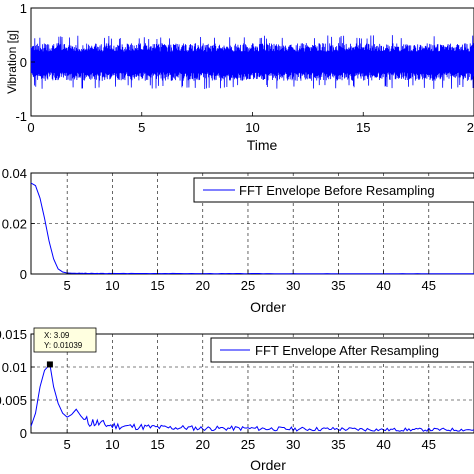 Image resolution: width=474 pixels, height=474 pixels. What do you see at coordinates (268, 307) in the screenshot?
I see `before-x-axis-label: Order` at bounding box center [268, 307].